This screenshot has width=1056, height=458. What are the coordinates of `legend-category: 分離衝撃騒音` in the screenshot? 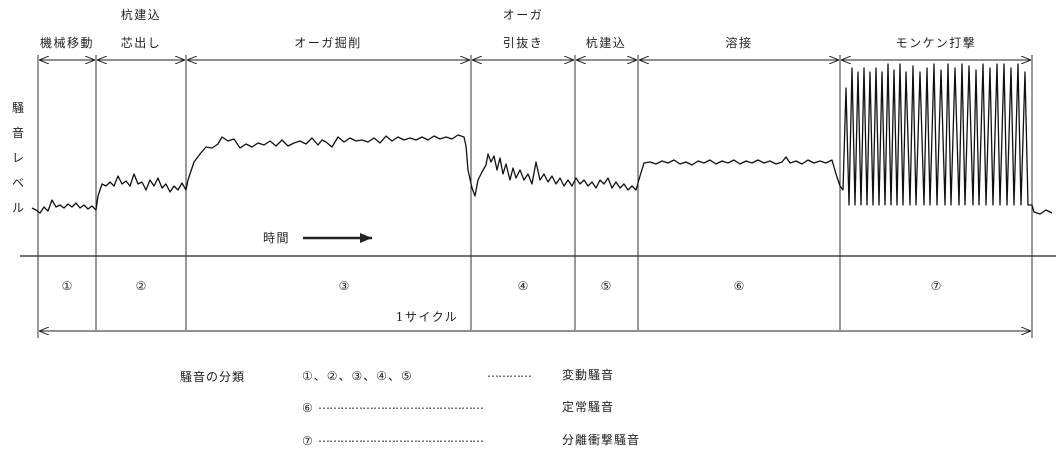 It's located at (601, 439).